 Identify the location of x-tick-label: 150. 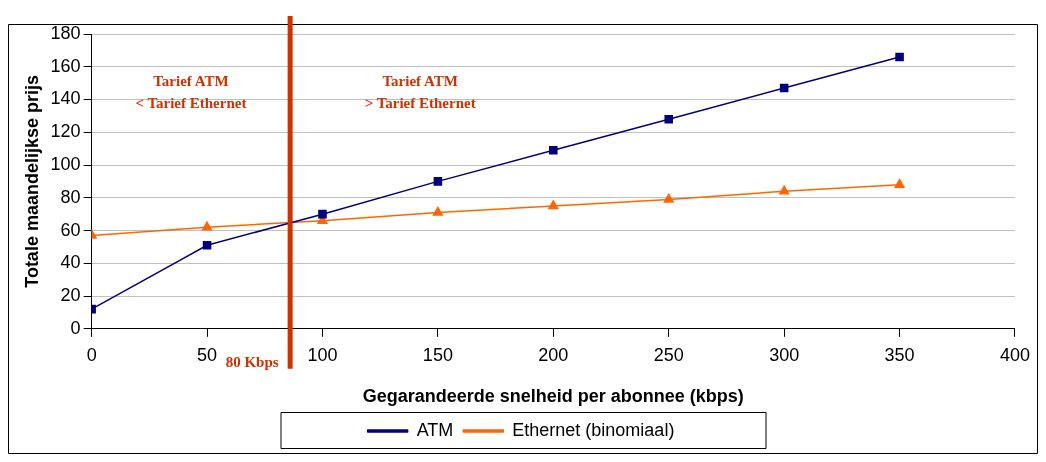
(437, 354).